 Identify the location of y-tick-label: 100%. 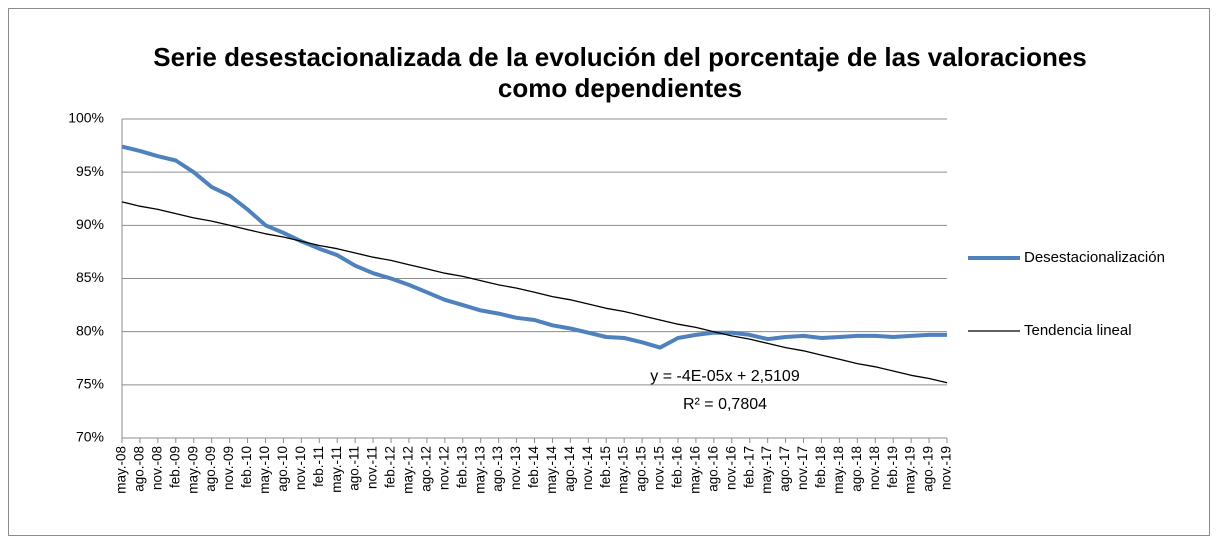
(86, 118).